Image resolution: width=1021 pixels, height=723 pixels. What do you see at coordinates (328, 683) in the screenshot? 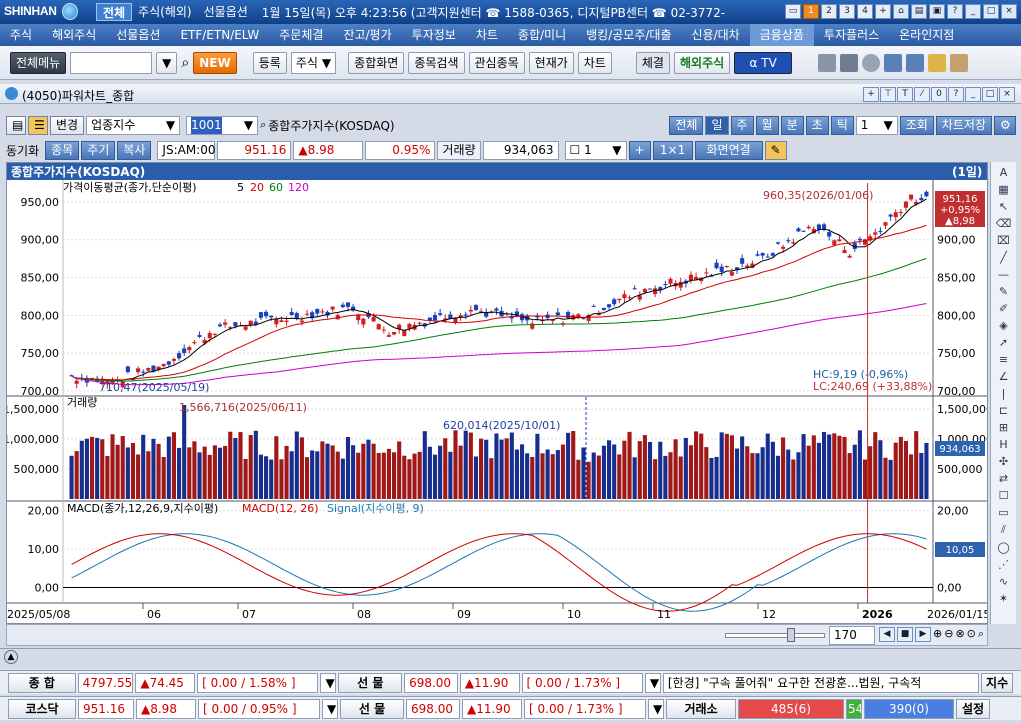
I see `kospi-dropdown: ▼` at bounding box center [328, 683].